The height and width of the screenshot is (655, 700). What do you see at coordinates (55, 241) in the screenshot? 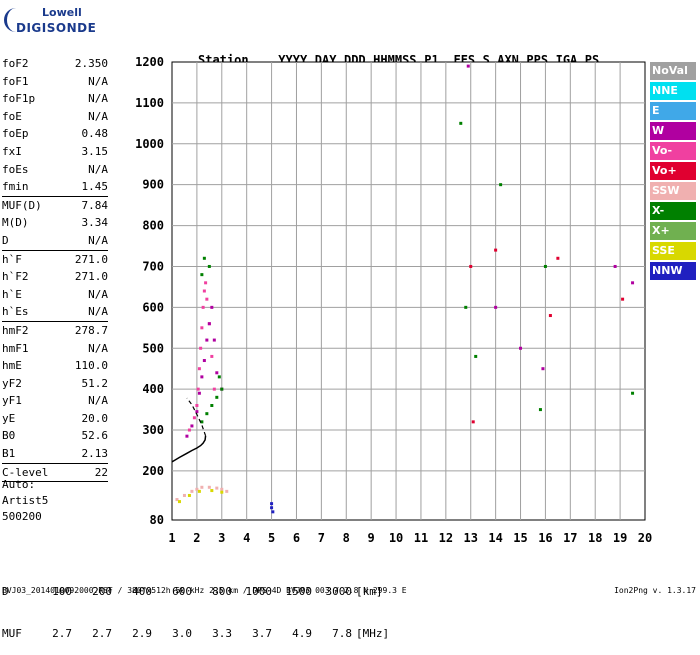
I see `param-row-d: D N/A` at bounding box center [55, 241].